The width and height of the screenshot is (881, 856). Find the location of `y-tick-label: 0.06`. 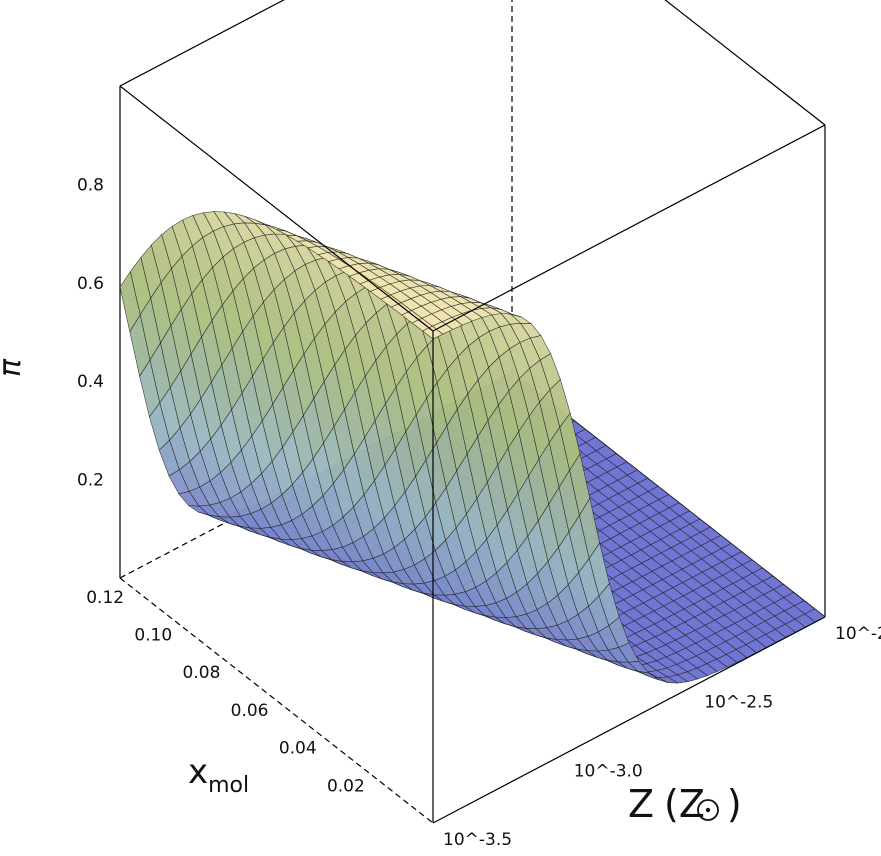

y-tick-label: 0.06 is located at coordinates (250, 711).